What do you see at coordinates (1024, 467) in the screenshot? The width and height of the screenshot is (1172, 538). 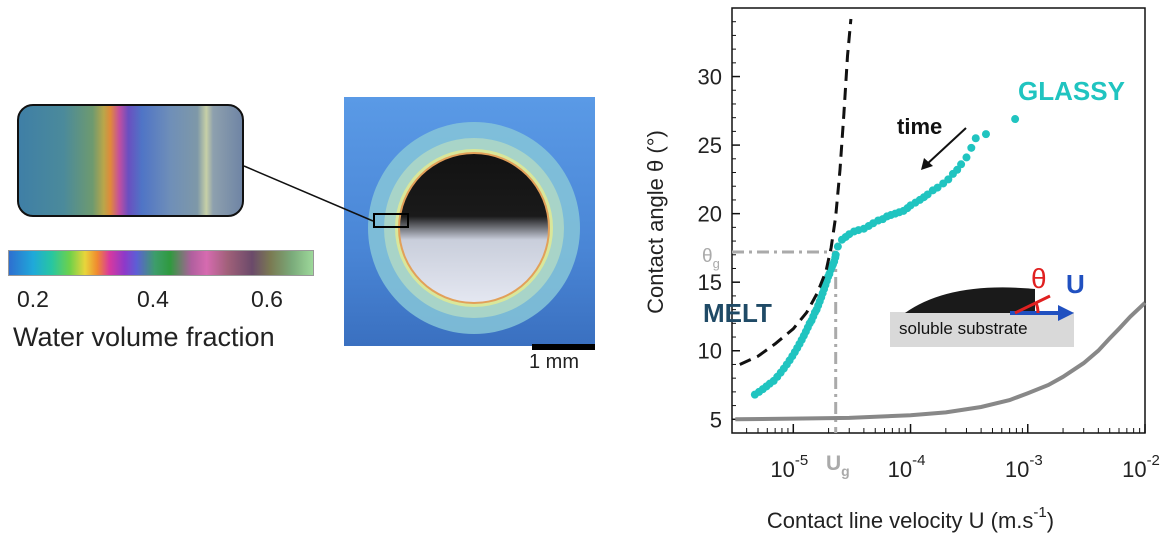 I see `x-tick-label: 10⁻³` at bounding box center [1024, 467].